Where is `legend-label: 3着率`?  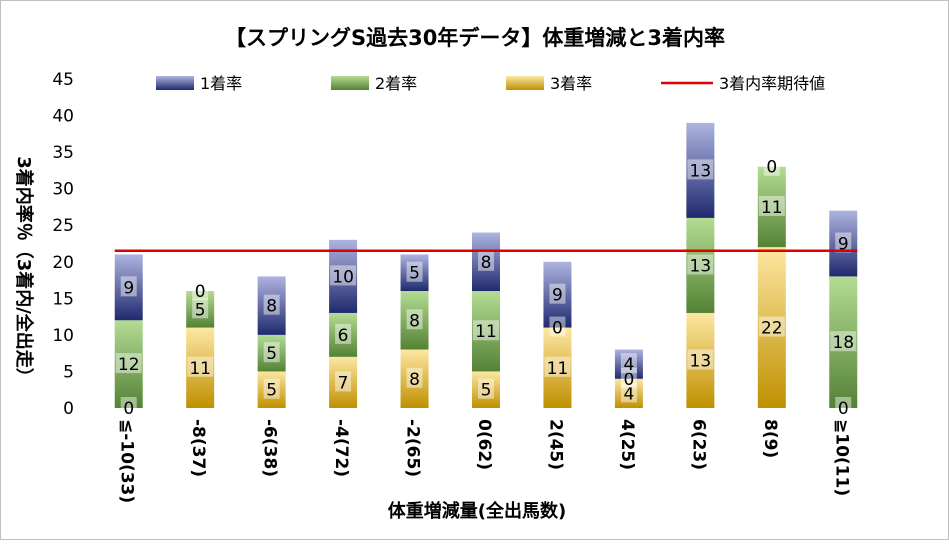 legend-label: 3着率 is located at coordinates (571, 83).